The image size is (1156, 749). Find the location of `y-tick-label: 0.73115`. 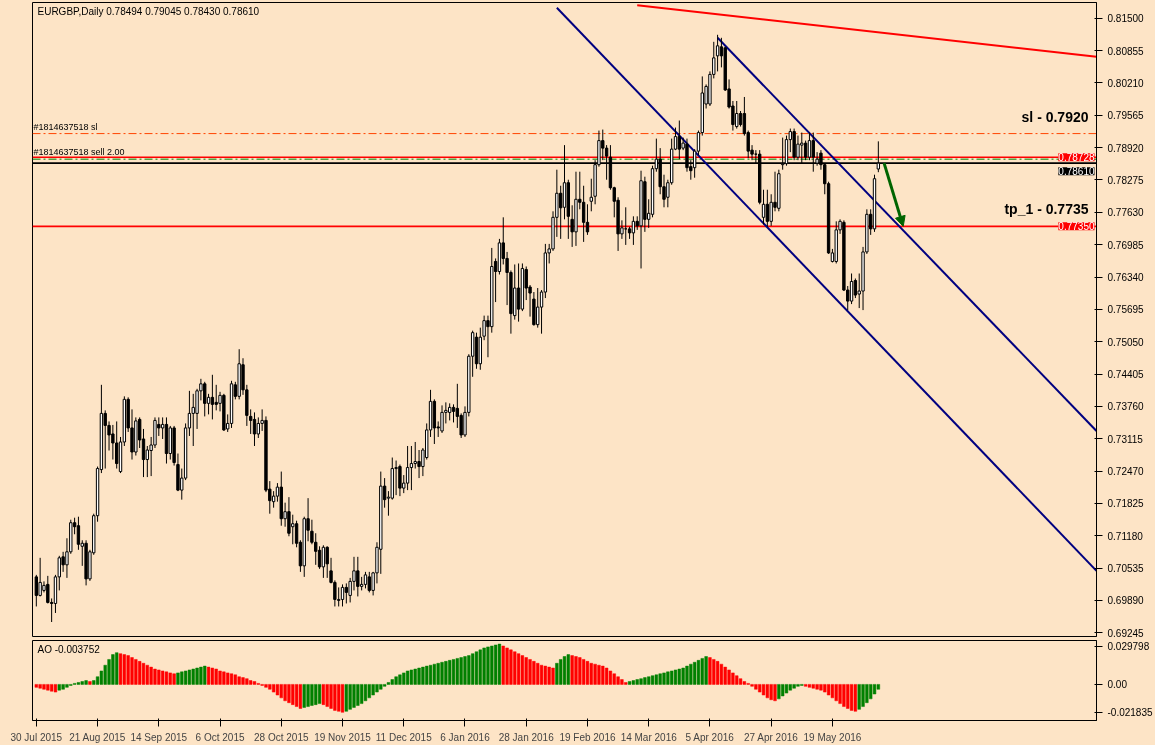

y-tick-label: 0.73115 is located at coordinates (1125, 439).